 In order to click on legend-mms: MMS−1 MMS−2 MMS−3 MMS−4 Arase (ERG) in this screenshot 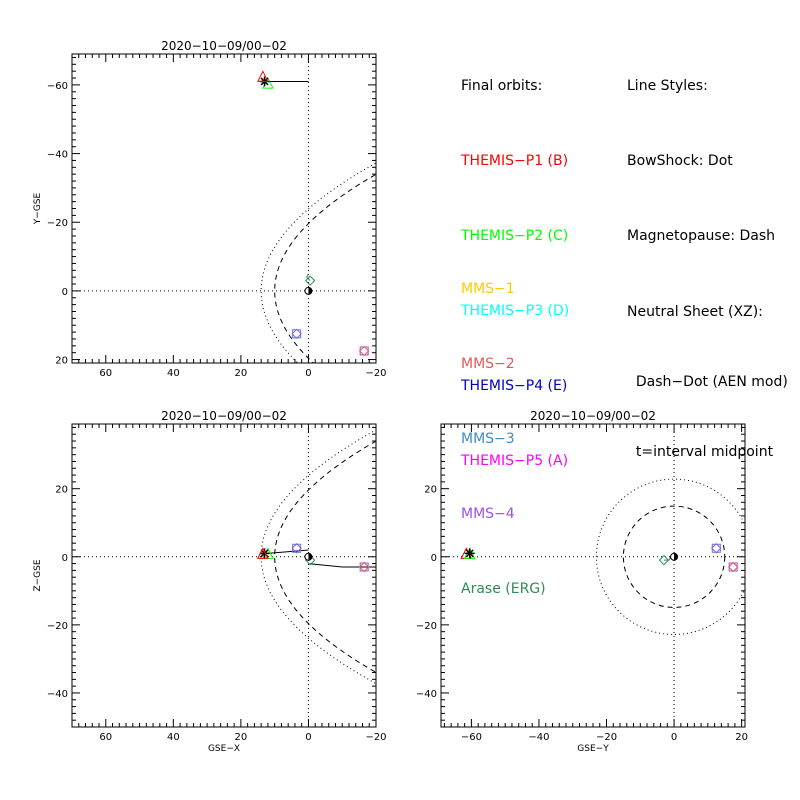, I will do `click(503, 427)`.